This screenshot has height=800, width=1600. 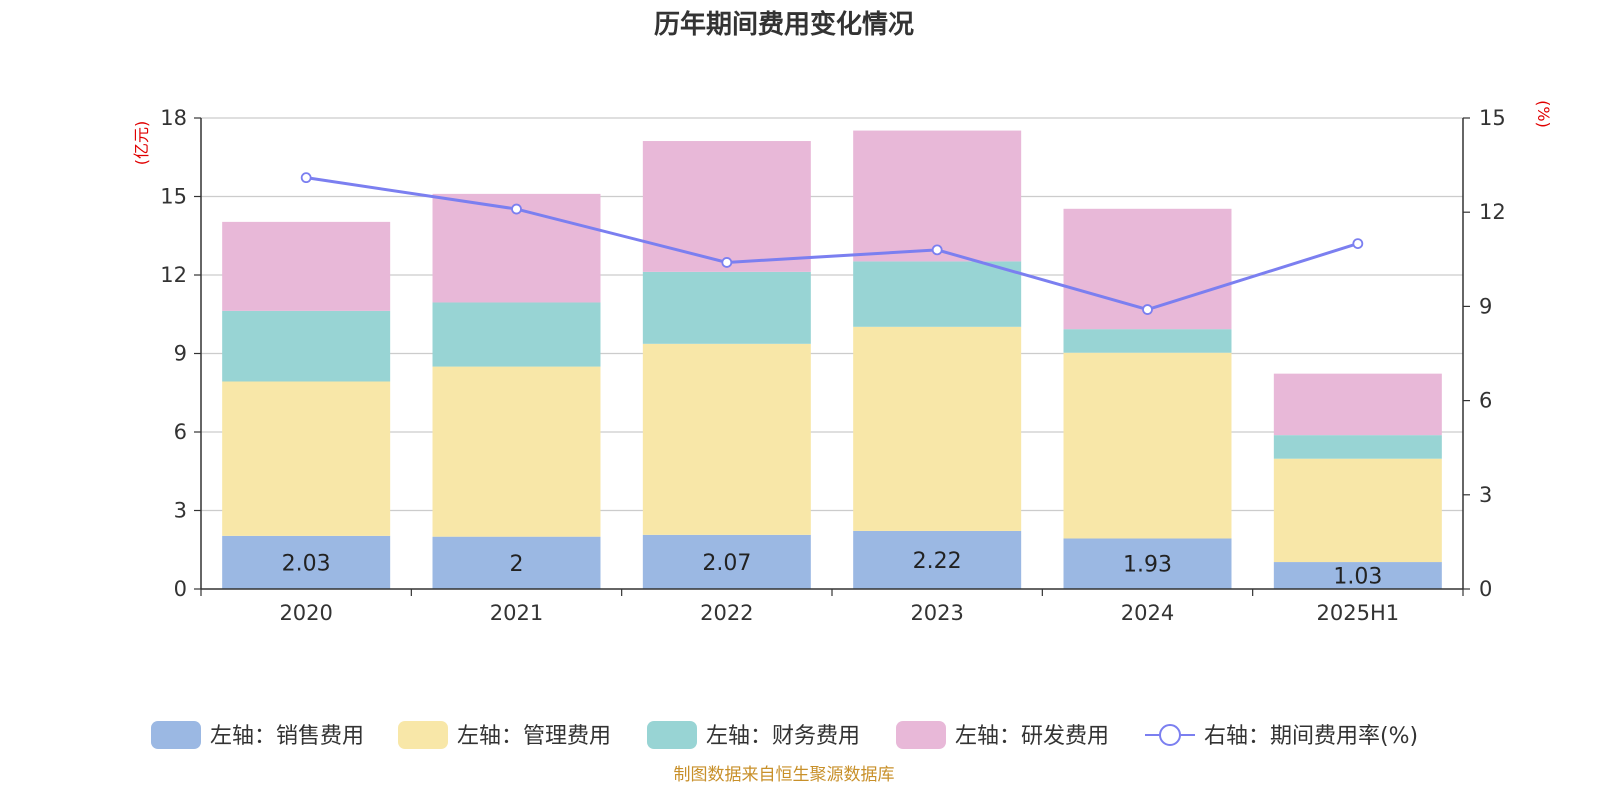 What do you see at coordinates (1485, 495) in the screenshot?
I see `right-tick-label: 3` at bounding box center [1485, 495].